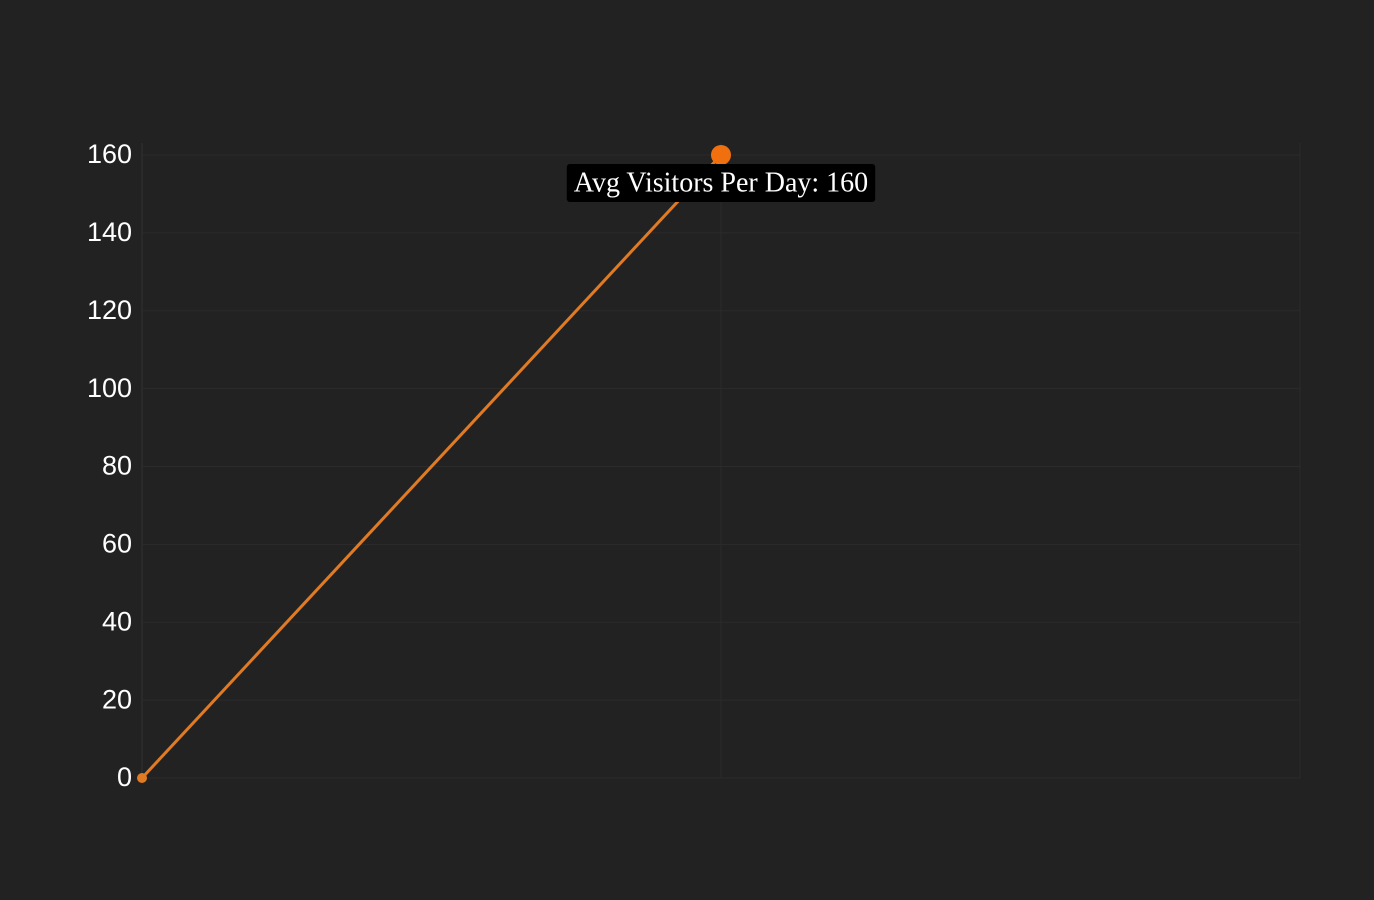  What do you see at coordinates (124, 777) in the screenshot?
I see `y-tick-label: 0` at bounding box center [124, 777].